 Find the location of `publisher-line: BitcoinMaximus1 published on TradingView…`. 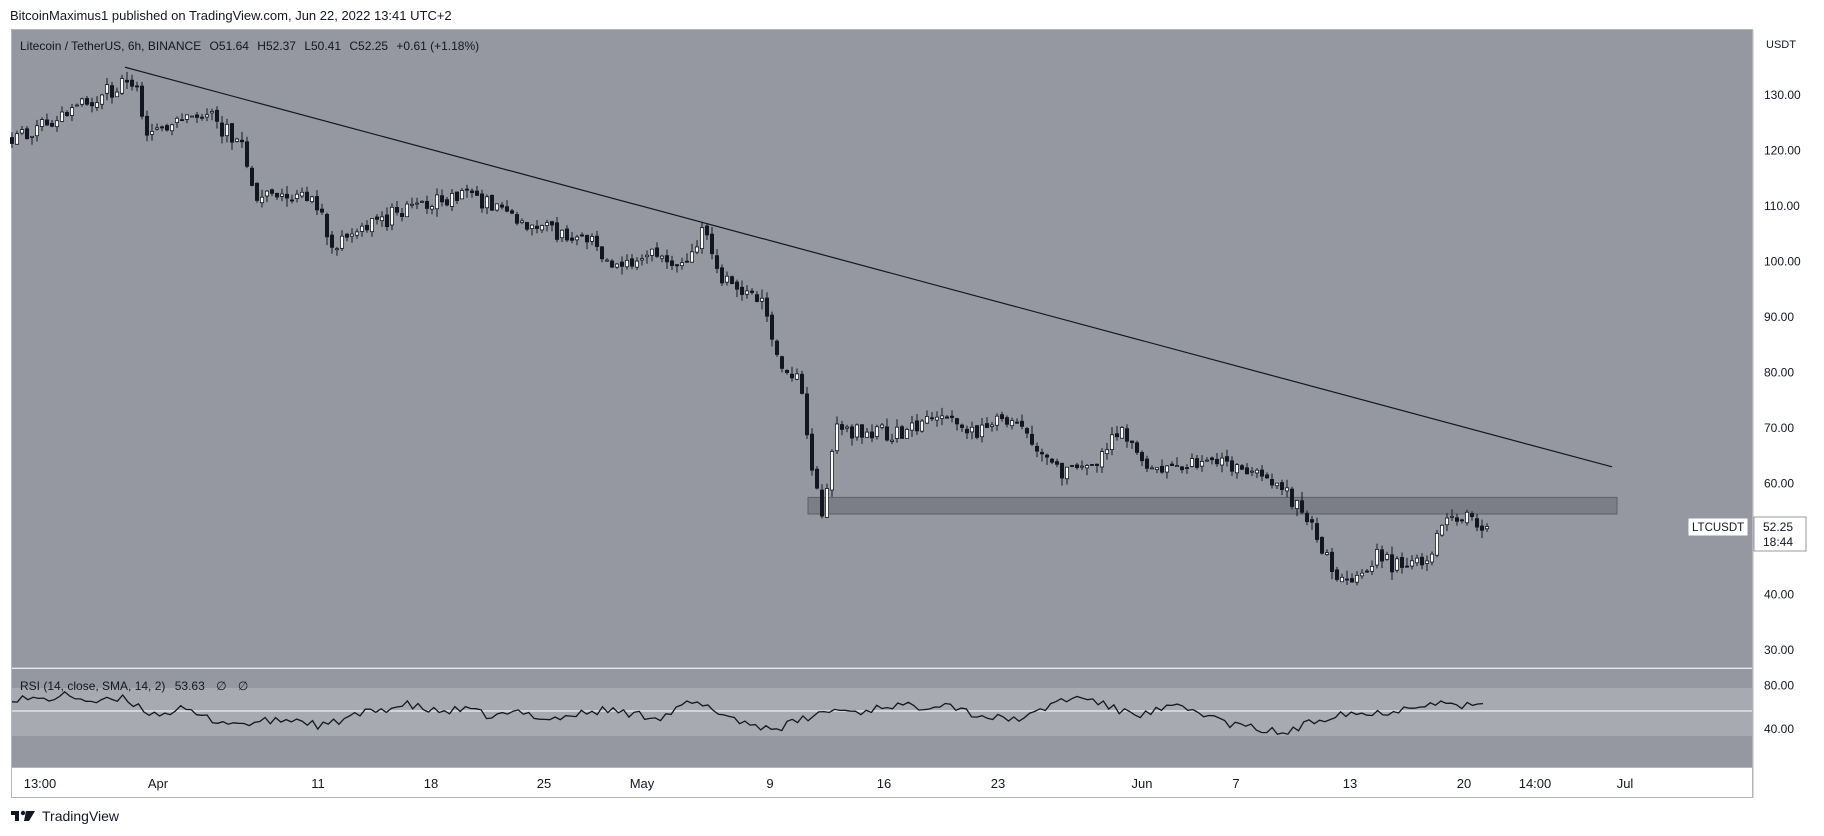

publisher-line: BitcoinMaximus1 published on TradingView… is located at coordinates (231, 15).